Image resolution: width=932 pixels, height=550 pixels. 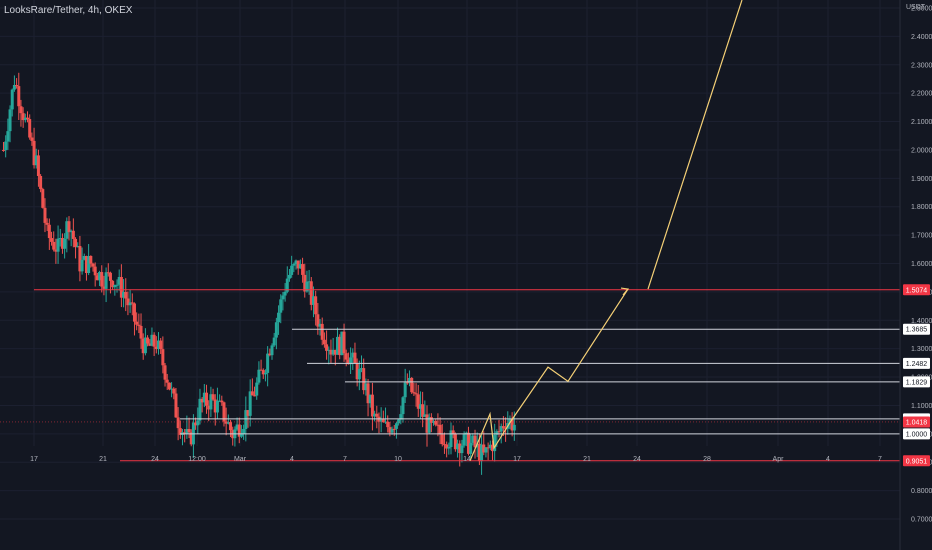 What do you see at coordinates (707, 459) in the screenshot?
I see `x-tick-label: 28` at bounding box center [707, 459].